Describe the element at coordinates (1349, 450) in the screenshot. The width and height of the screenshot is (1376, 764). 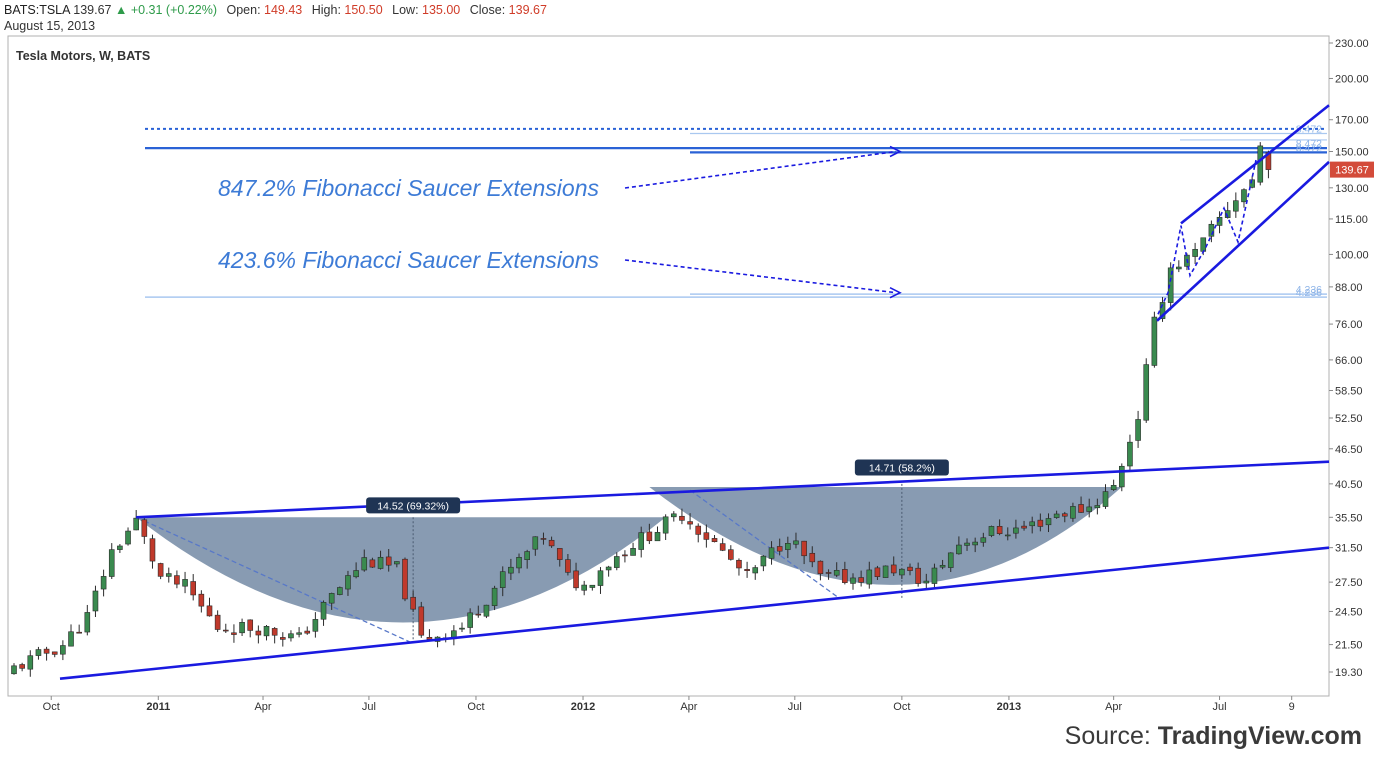
I see `y-tick-label: 46.50` at that location.